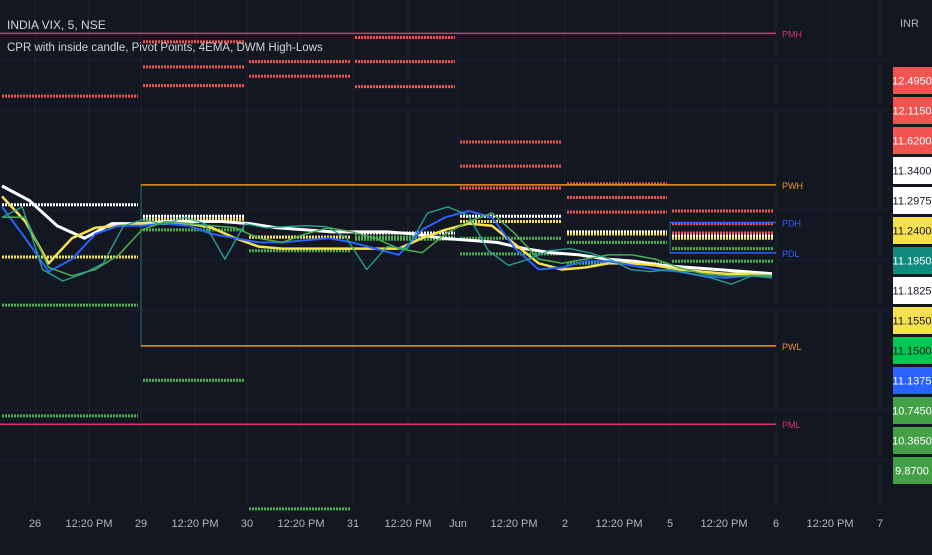  What do you see at coordinates (791, 224) in the screenshot?
I see `level-pdh-label: PDH` at bounding box center [791, 224].